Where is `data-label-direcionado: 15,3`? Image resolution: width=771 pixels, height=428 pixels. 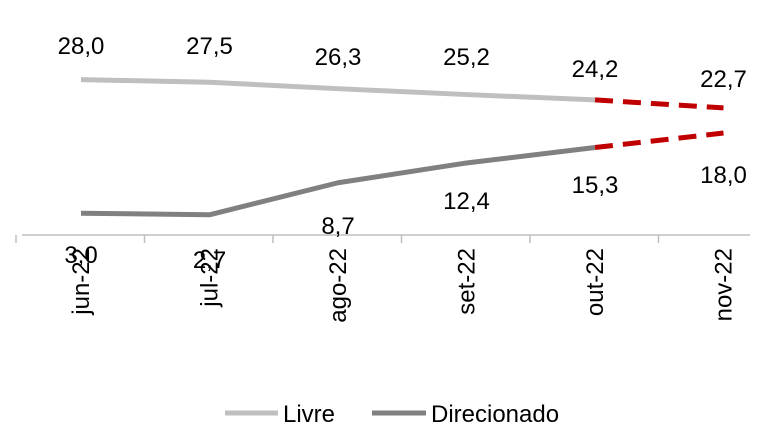 data-label-direcionado: 15,3 is located at coordinates (595, 185).